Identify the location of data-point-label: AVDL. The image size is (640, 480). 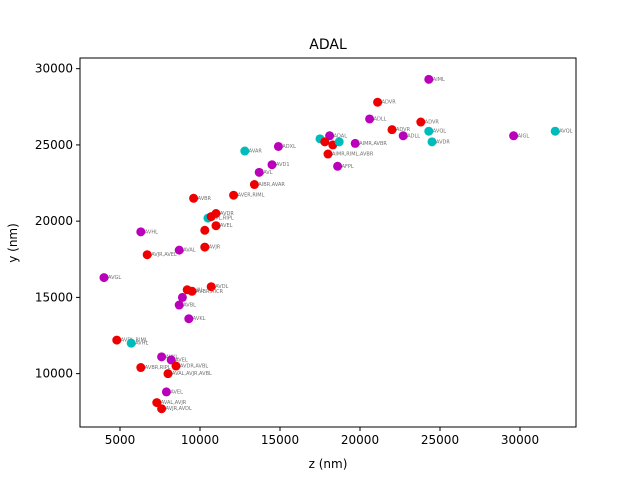
(221, 287).